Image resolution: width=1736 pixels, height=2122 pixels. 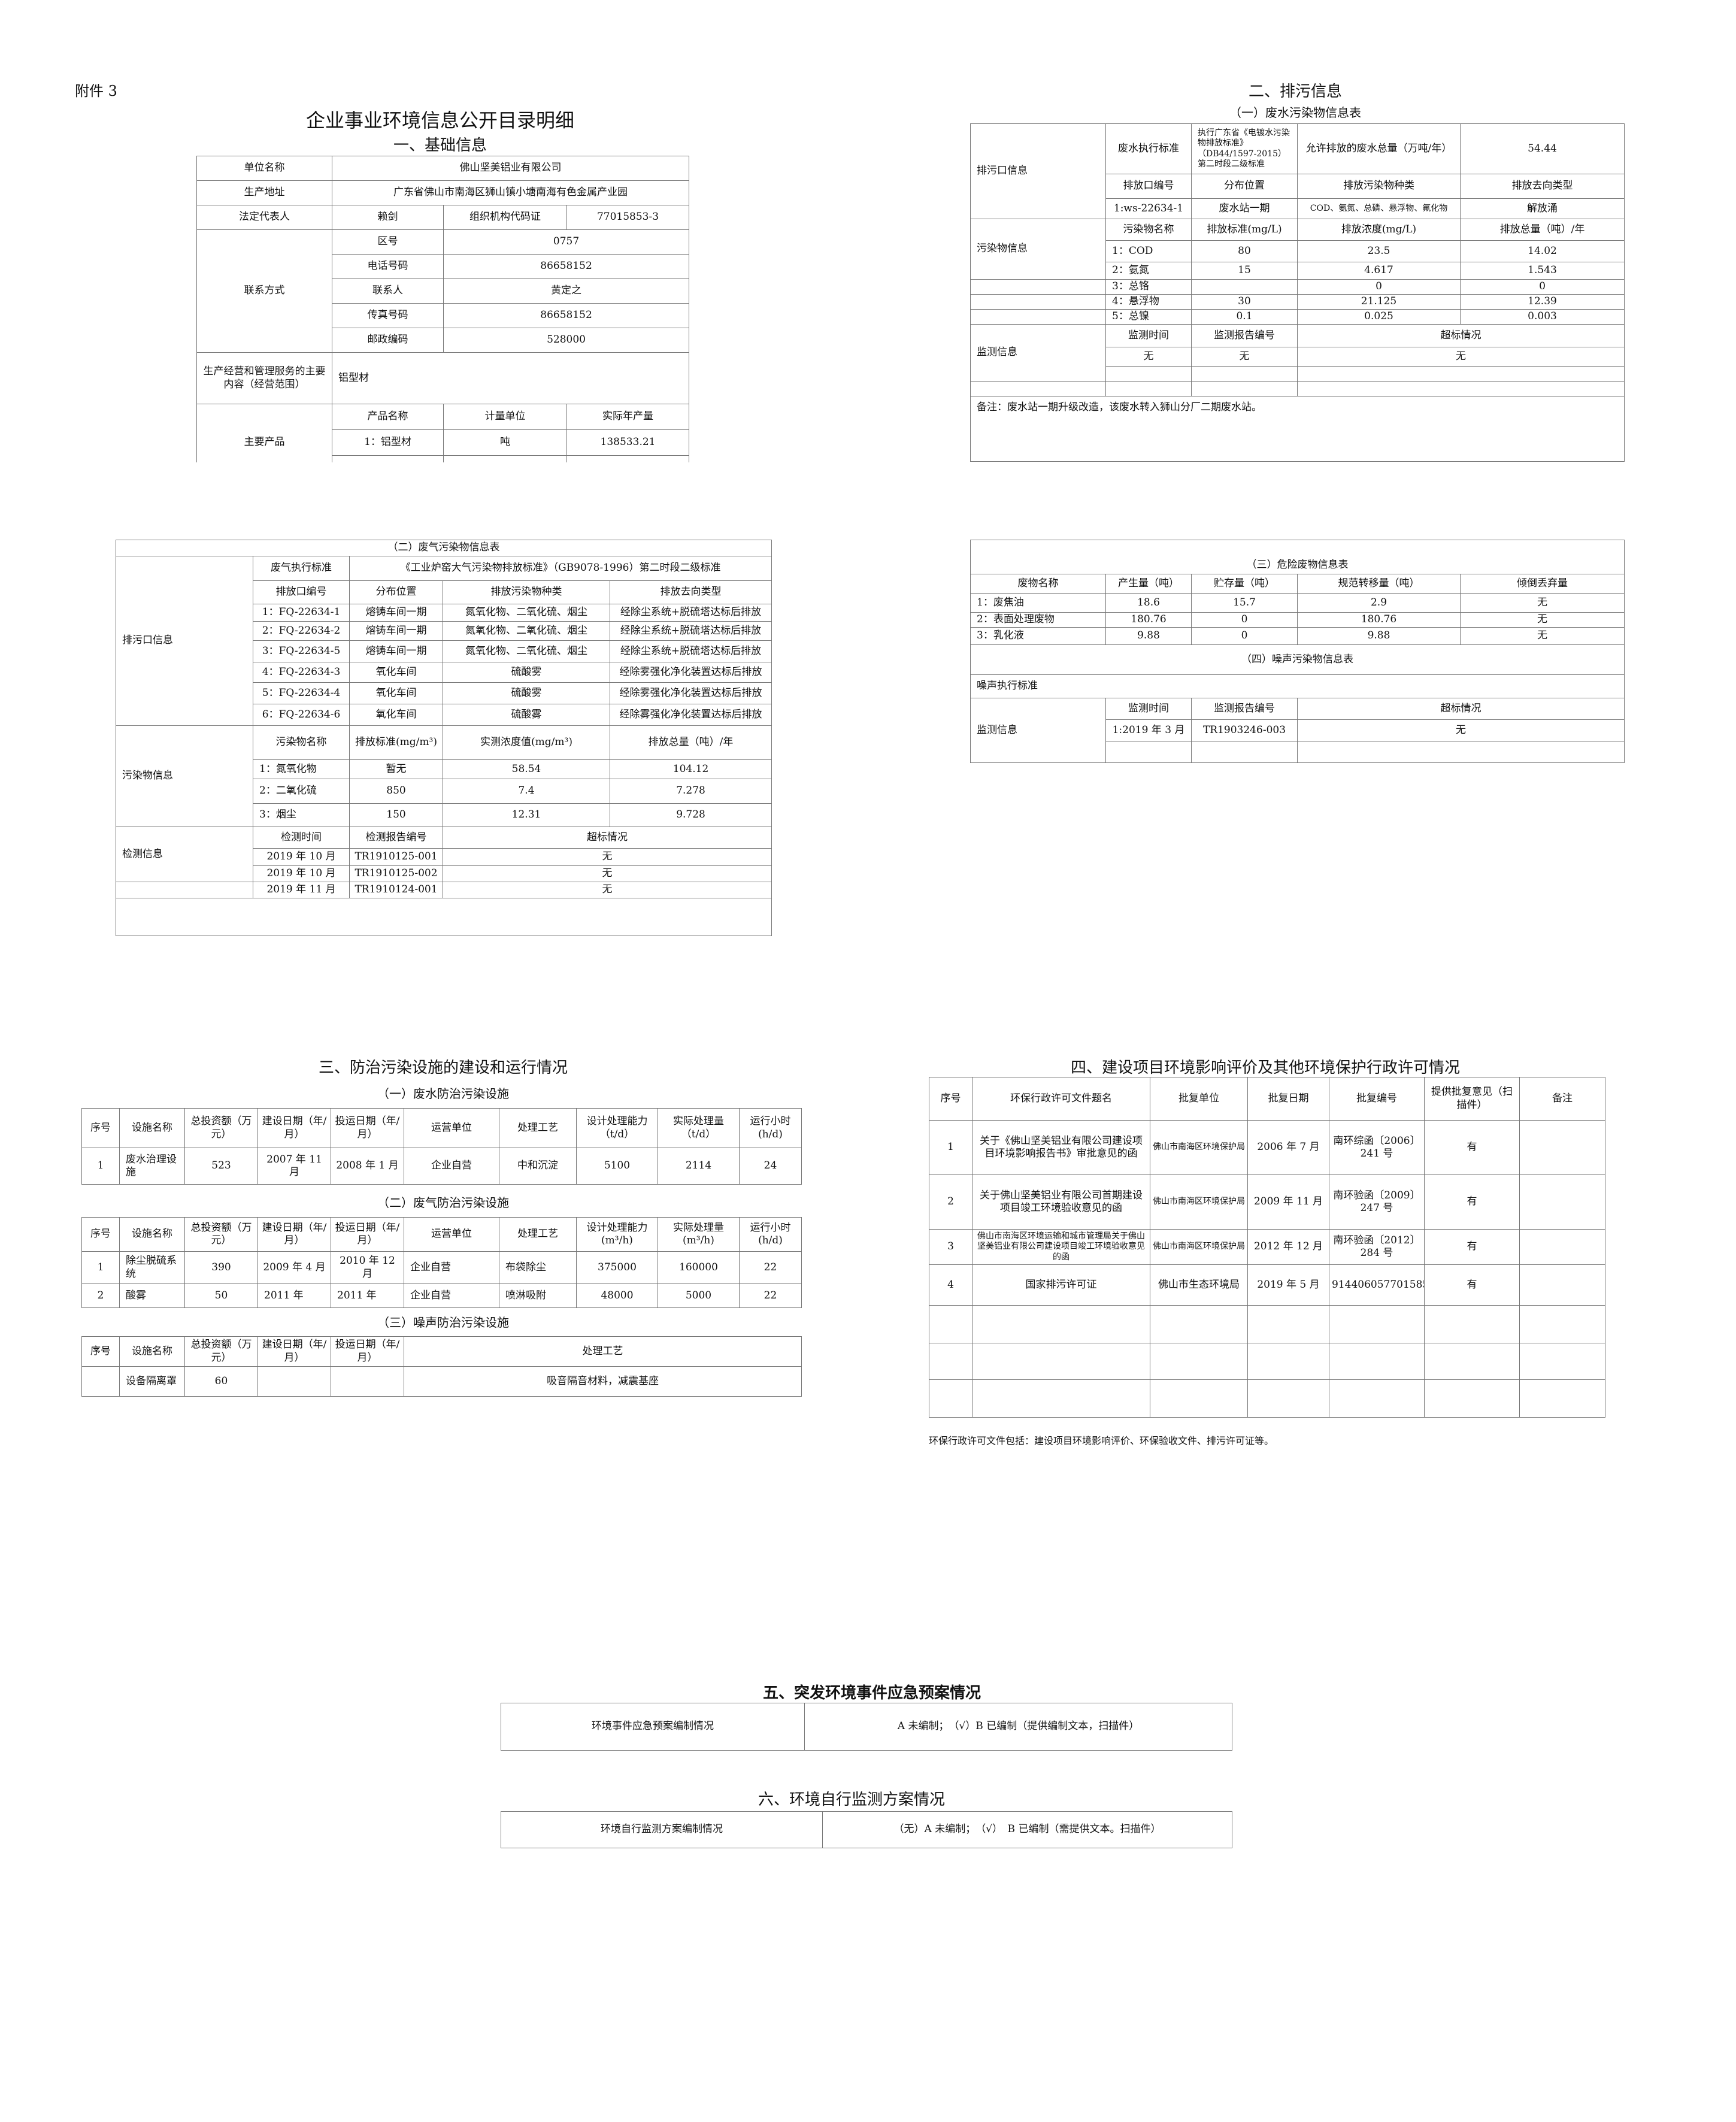 I want to click on table-cell: 计量单位, so click(x=505, y=417).